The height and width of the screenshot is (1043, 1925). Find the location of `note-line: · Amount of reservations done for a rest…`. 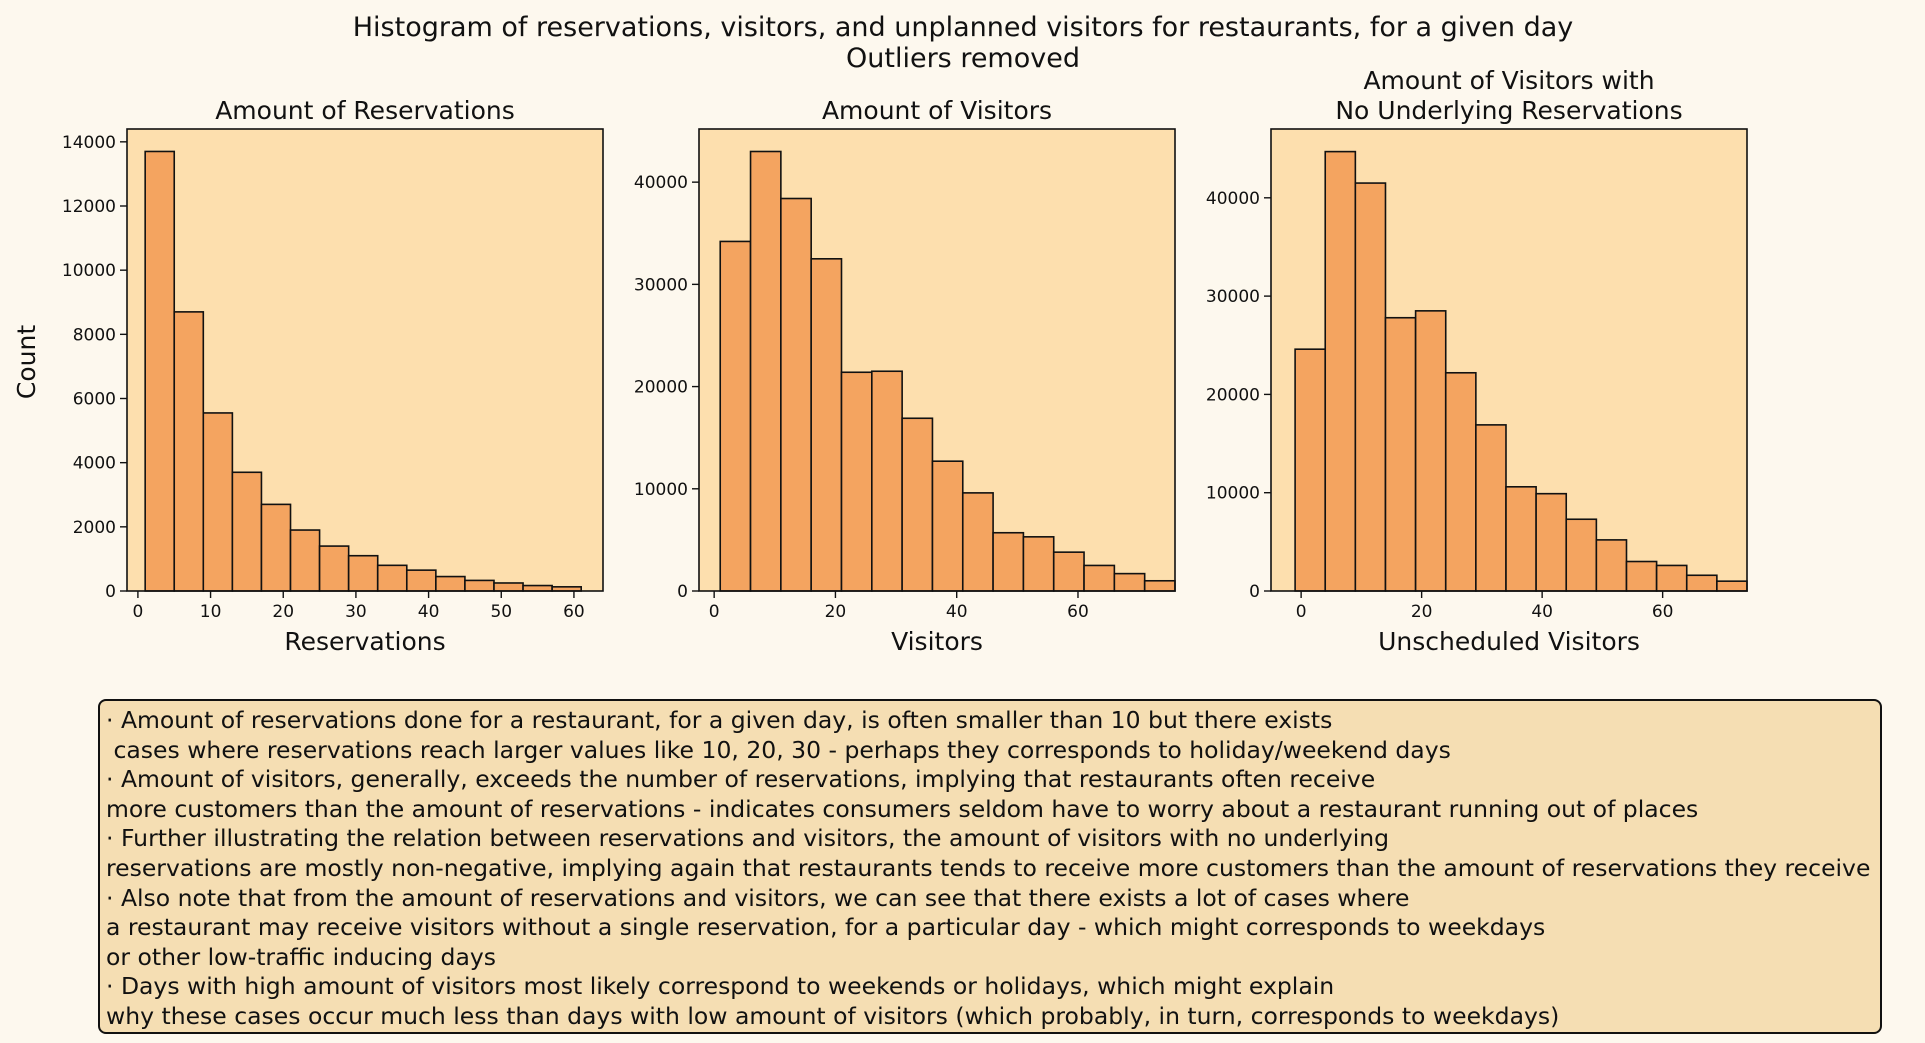

note-line: · Amount of reservations done for a rest… is located at coordinates (719, 720).